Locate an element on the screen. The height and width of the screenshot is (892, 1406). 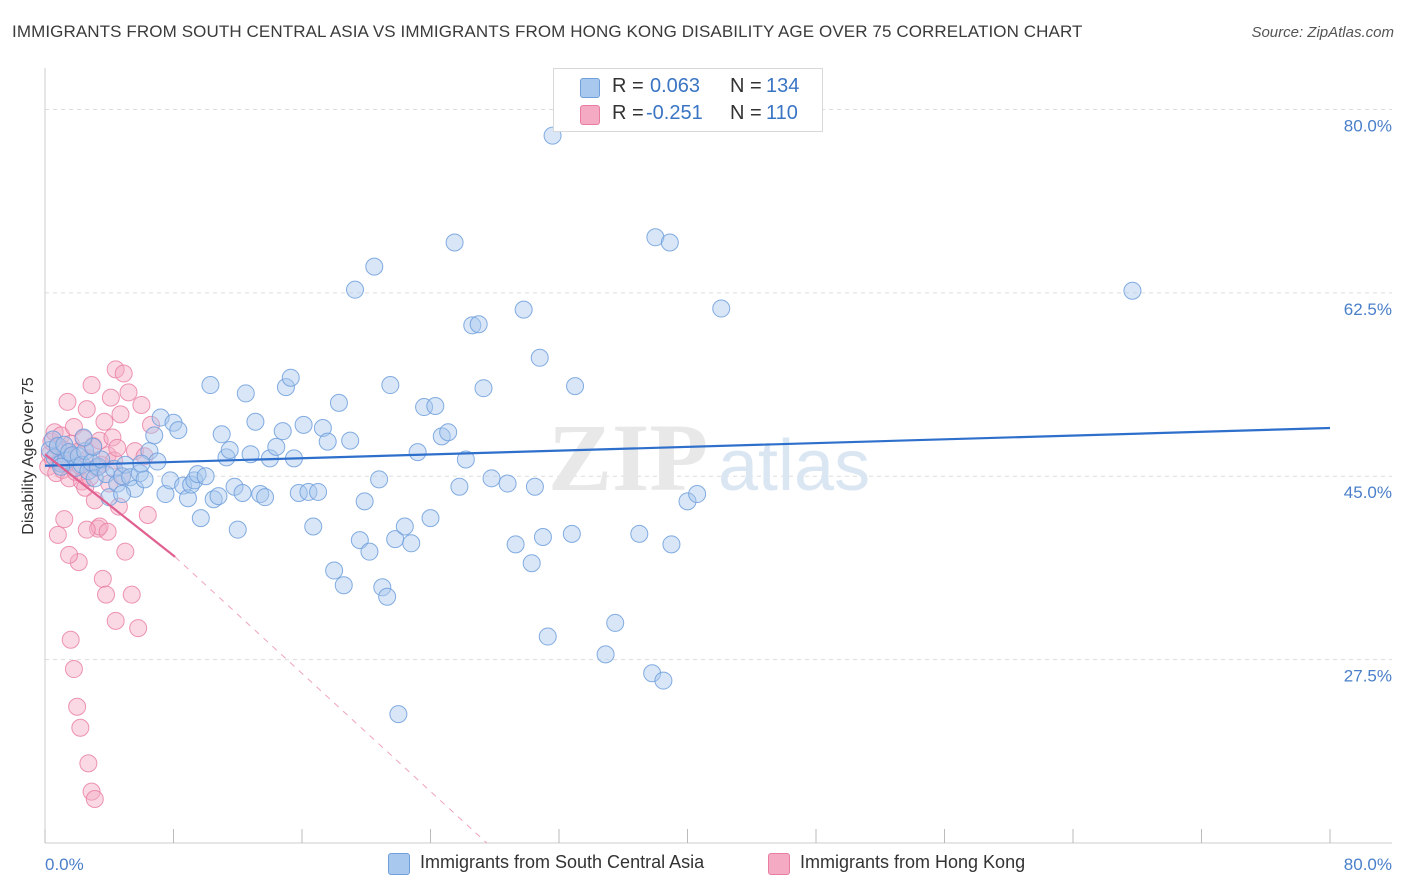
trend-line-south-central-asia is located at coordinates (687, 446).